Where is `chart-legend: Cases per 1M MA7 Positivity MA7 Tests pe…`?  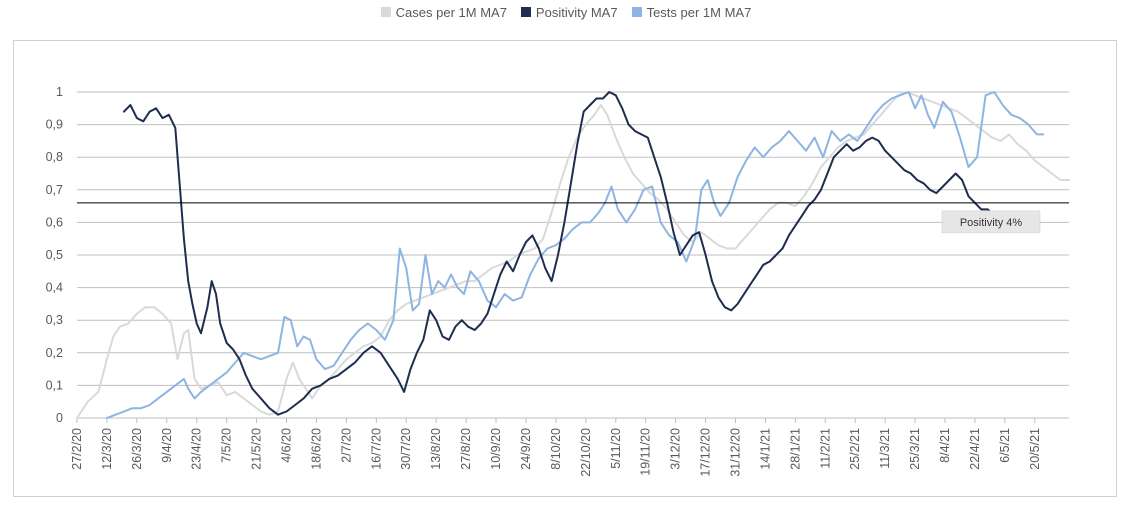 chart-legend: Cases per 1M MA7 Positivity MA7 Tests pe… is located at coordinates (566, 12).